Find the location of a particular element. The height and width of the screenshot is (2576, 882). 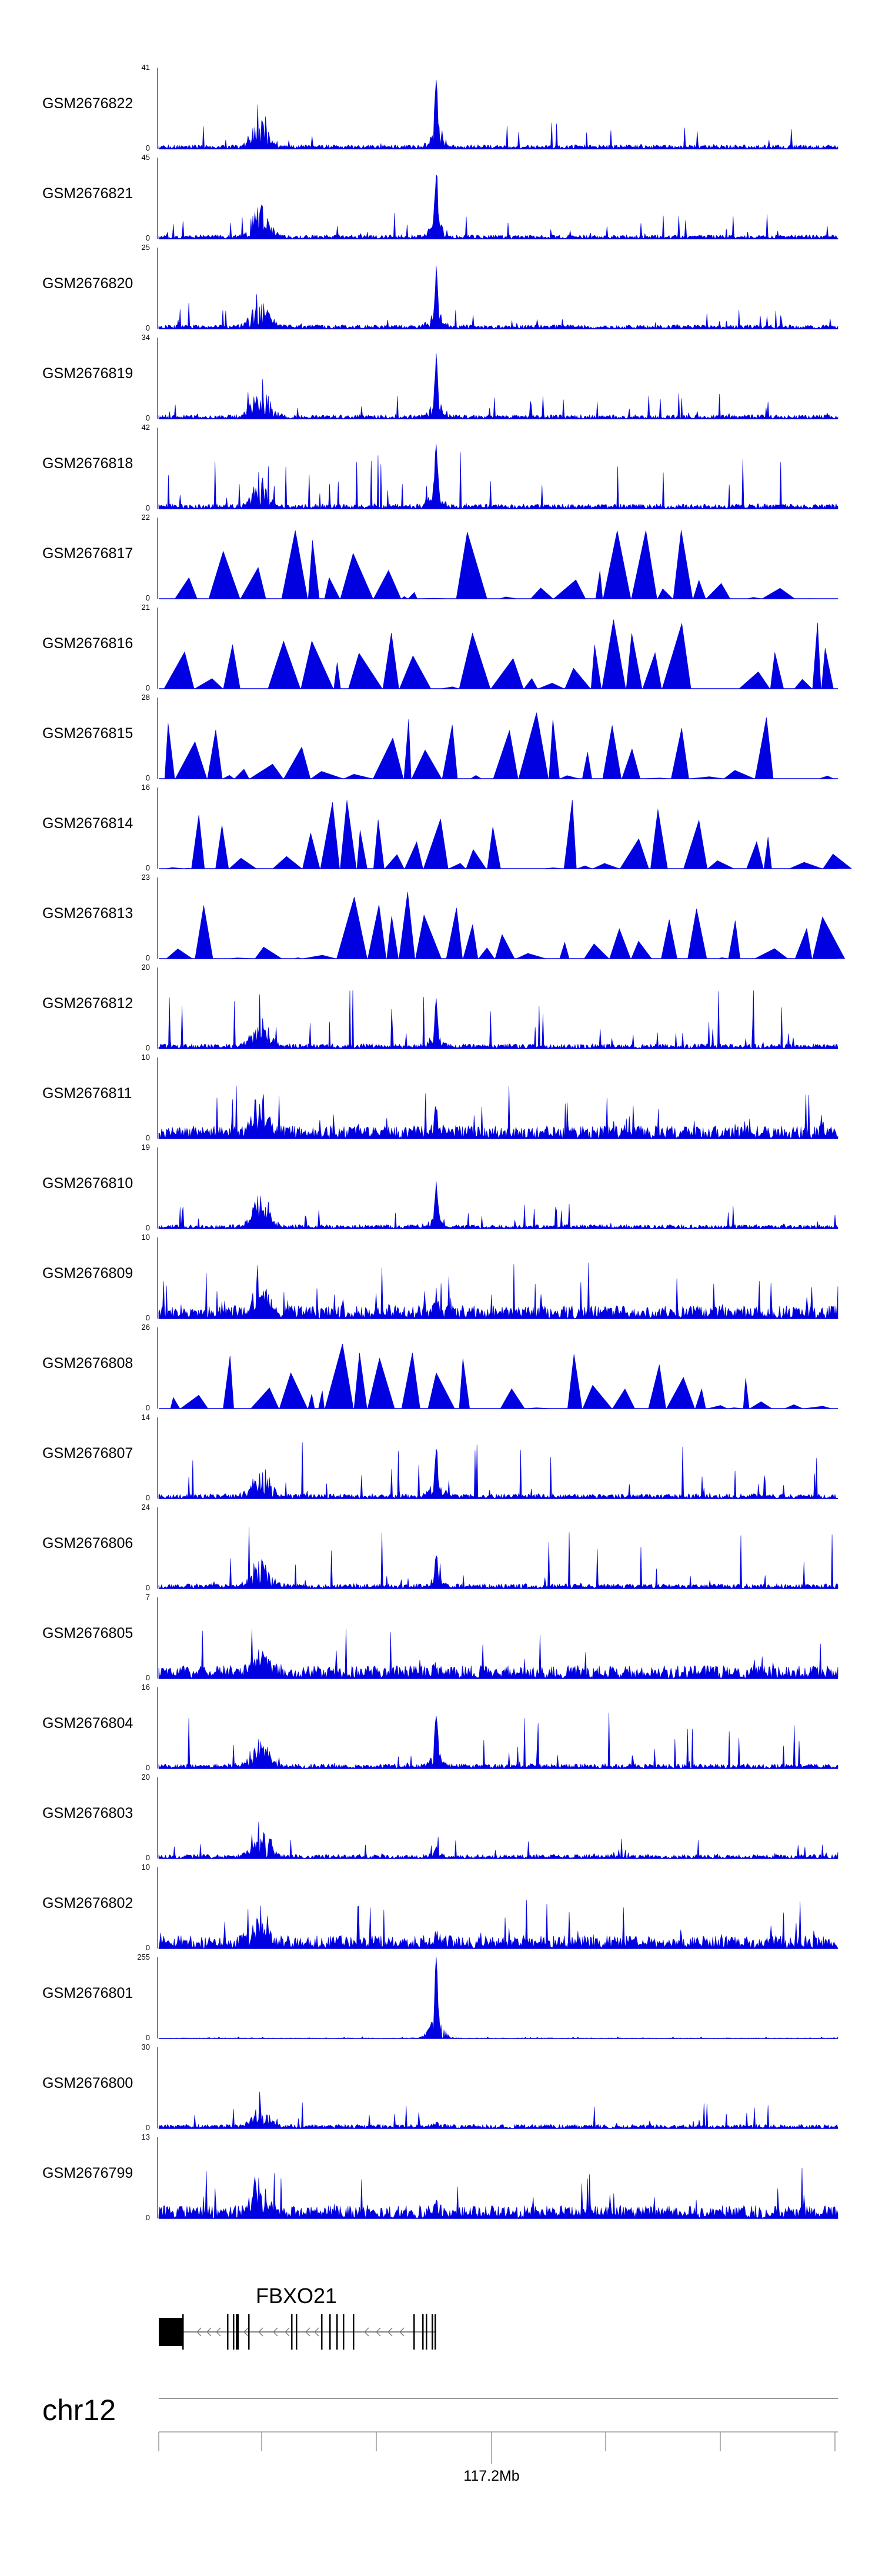

track-label: GSM2676814 is located at coordinates (87, 823).